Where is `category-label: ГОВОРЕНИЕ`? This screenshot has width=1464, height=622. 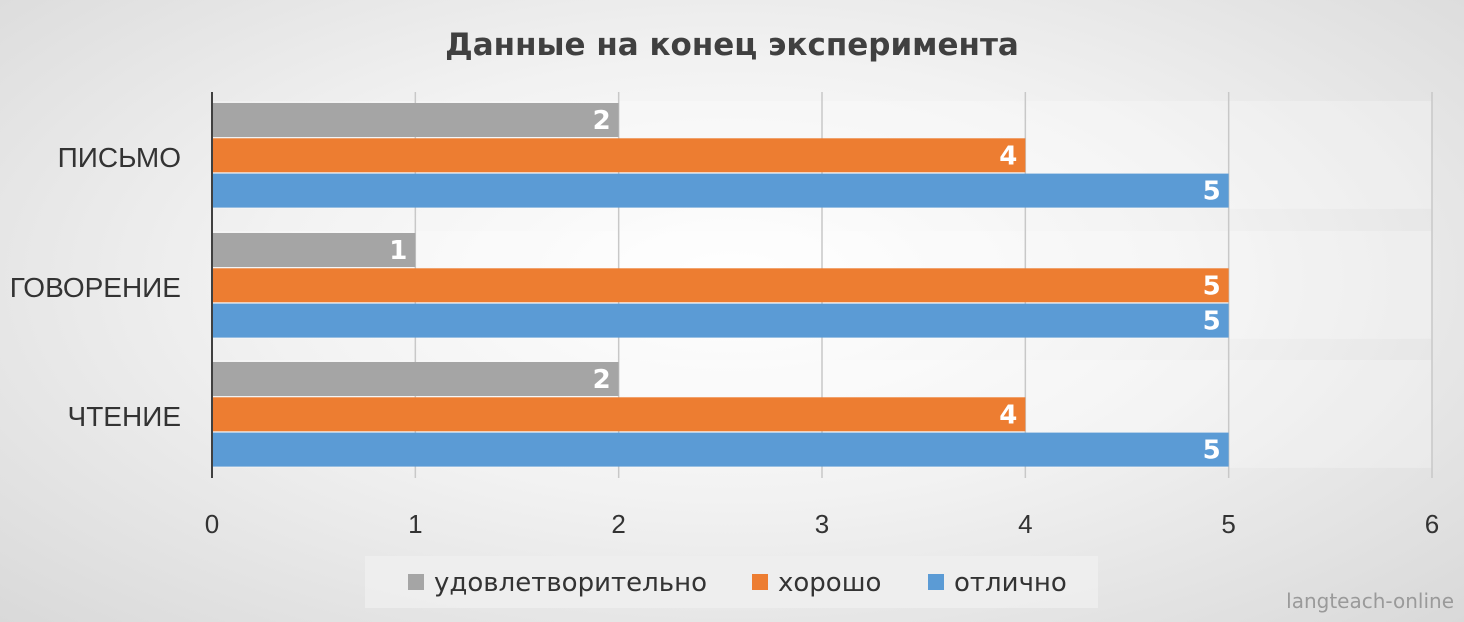
category-label: ГОВОРЕНИЕ is located at coordinates (95, 287).